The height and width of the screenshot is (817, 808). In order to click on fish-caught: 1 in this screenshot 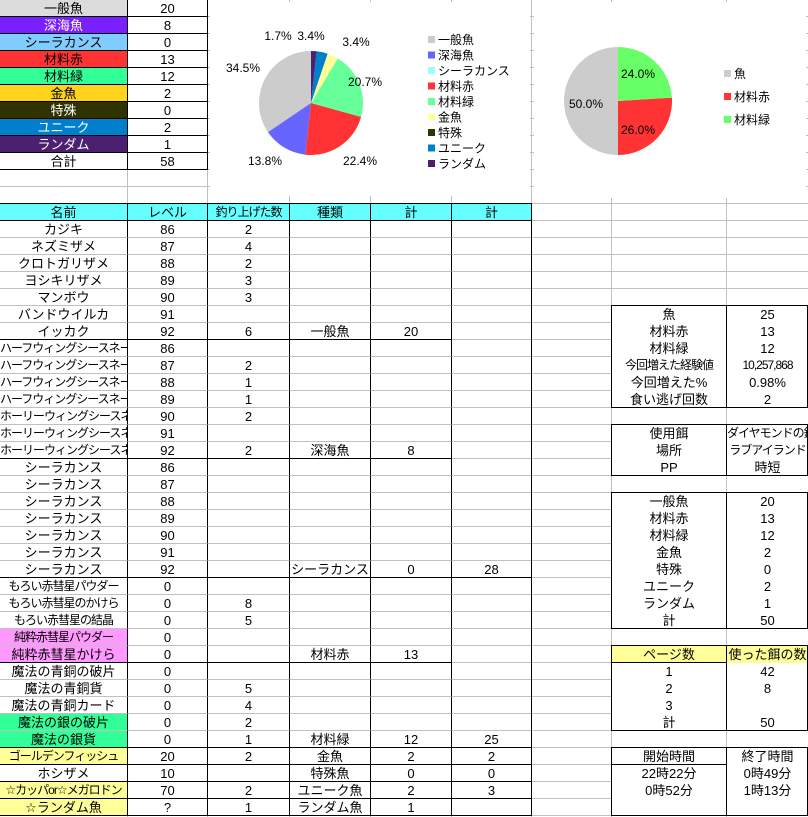, I will do `click(249, 739)`.